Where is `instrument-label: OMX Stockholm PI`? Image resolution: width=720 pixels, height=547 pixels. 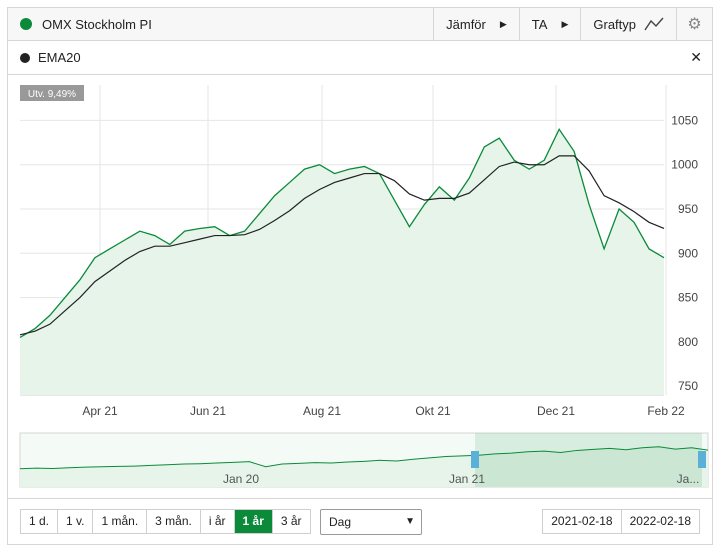
instrument-label: OMX Stockholm PI is located at coordinates (220, 24).